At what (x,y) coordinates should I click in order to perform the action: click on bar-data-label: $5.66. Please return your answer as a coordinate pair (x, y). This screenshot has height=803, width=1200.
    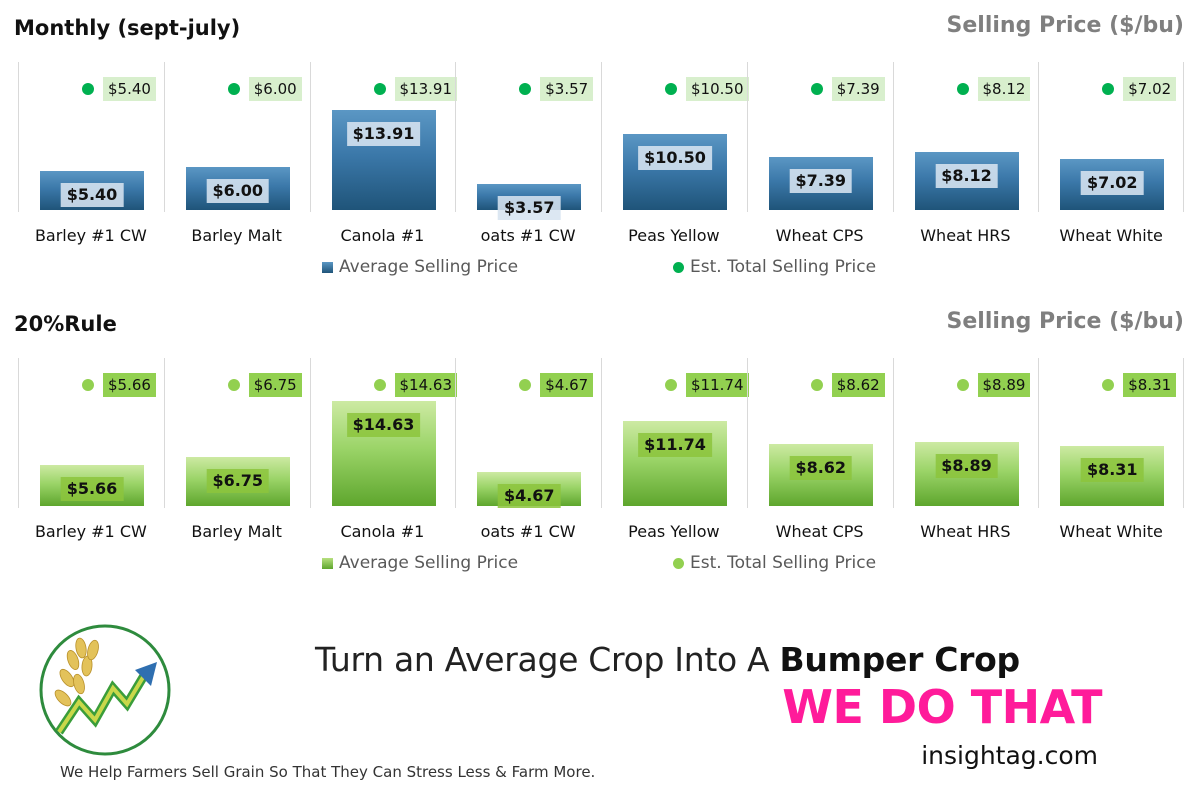
    Looking at the image, I should click on (92, 489).